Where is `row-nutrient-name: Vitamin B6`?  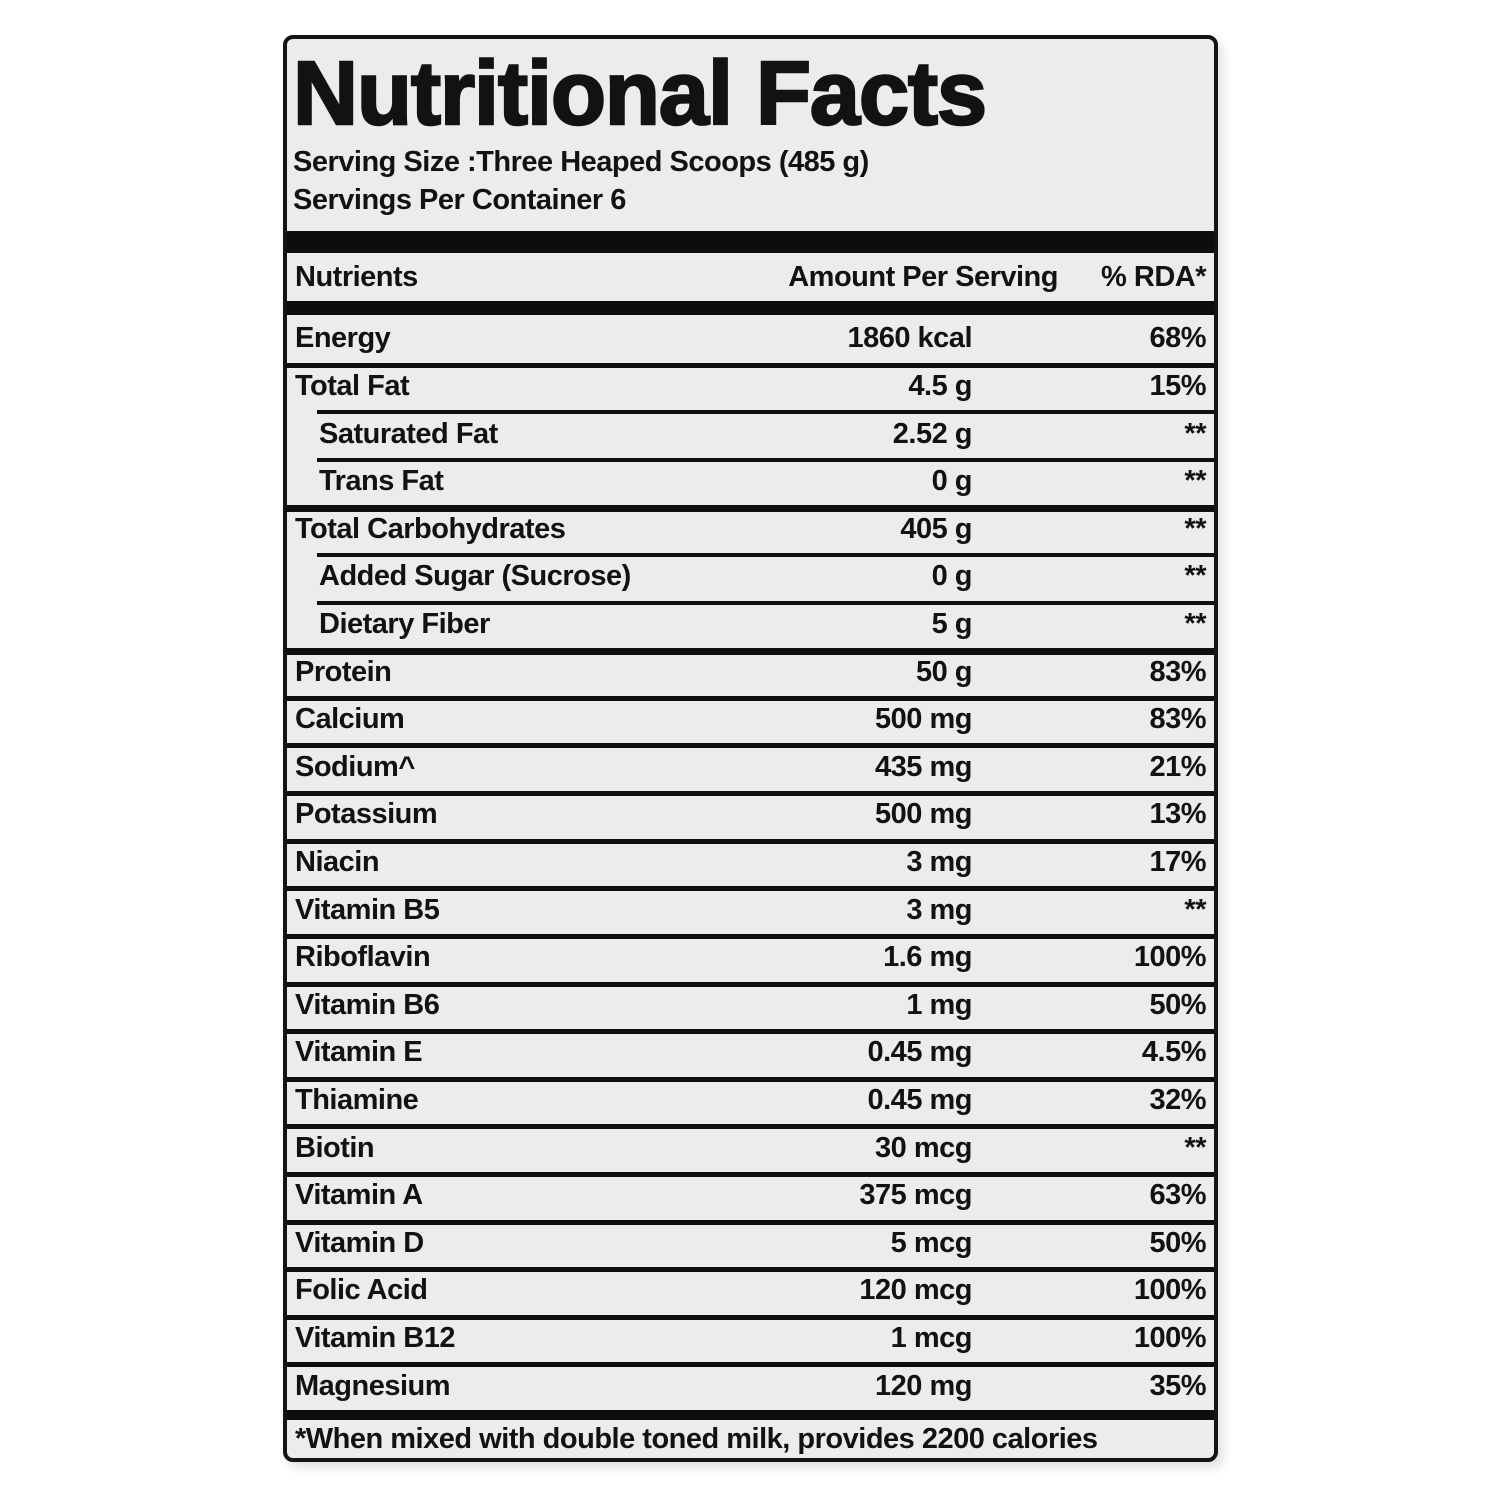
row-nutrient-name: Vitamin B6 is located at coordinates (367, 1004).